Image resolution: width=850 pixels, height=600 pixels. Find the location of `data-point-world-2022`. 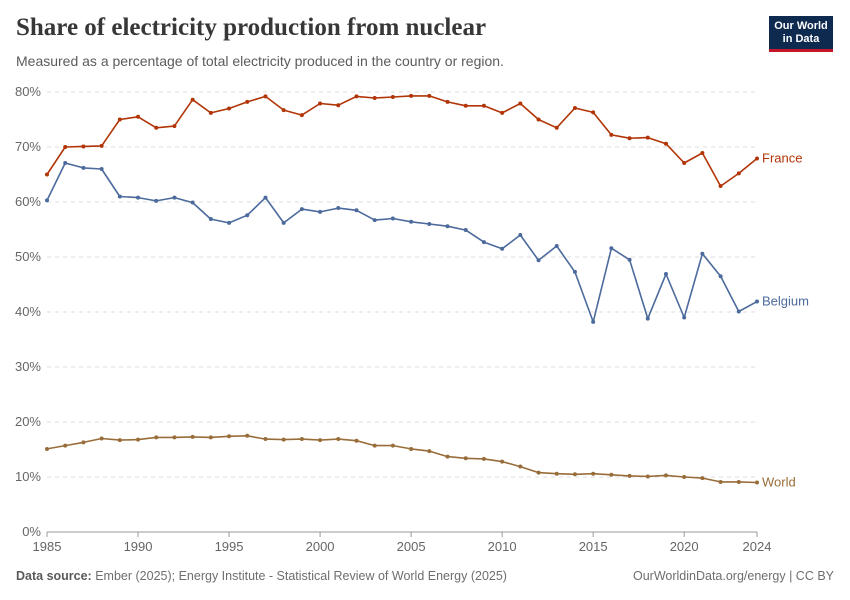

data-point-world-2022 is located at coordinates (720, 481).